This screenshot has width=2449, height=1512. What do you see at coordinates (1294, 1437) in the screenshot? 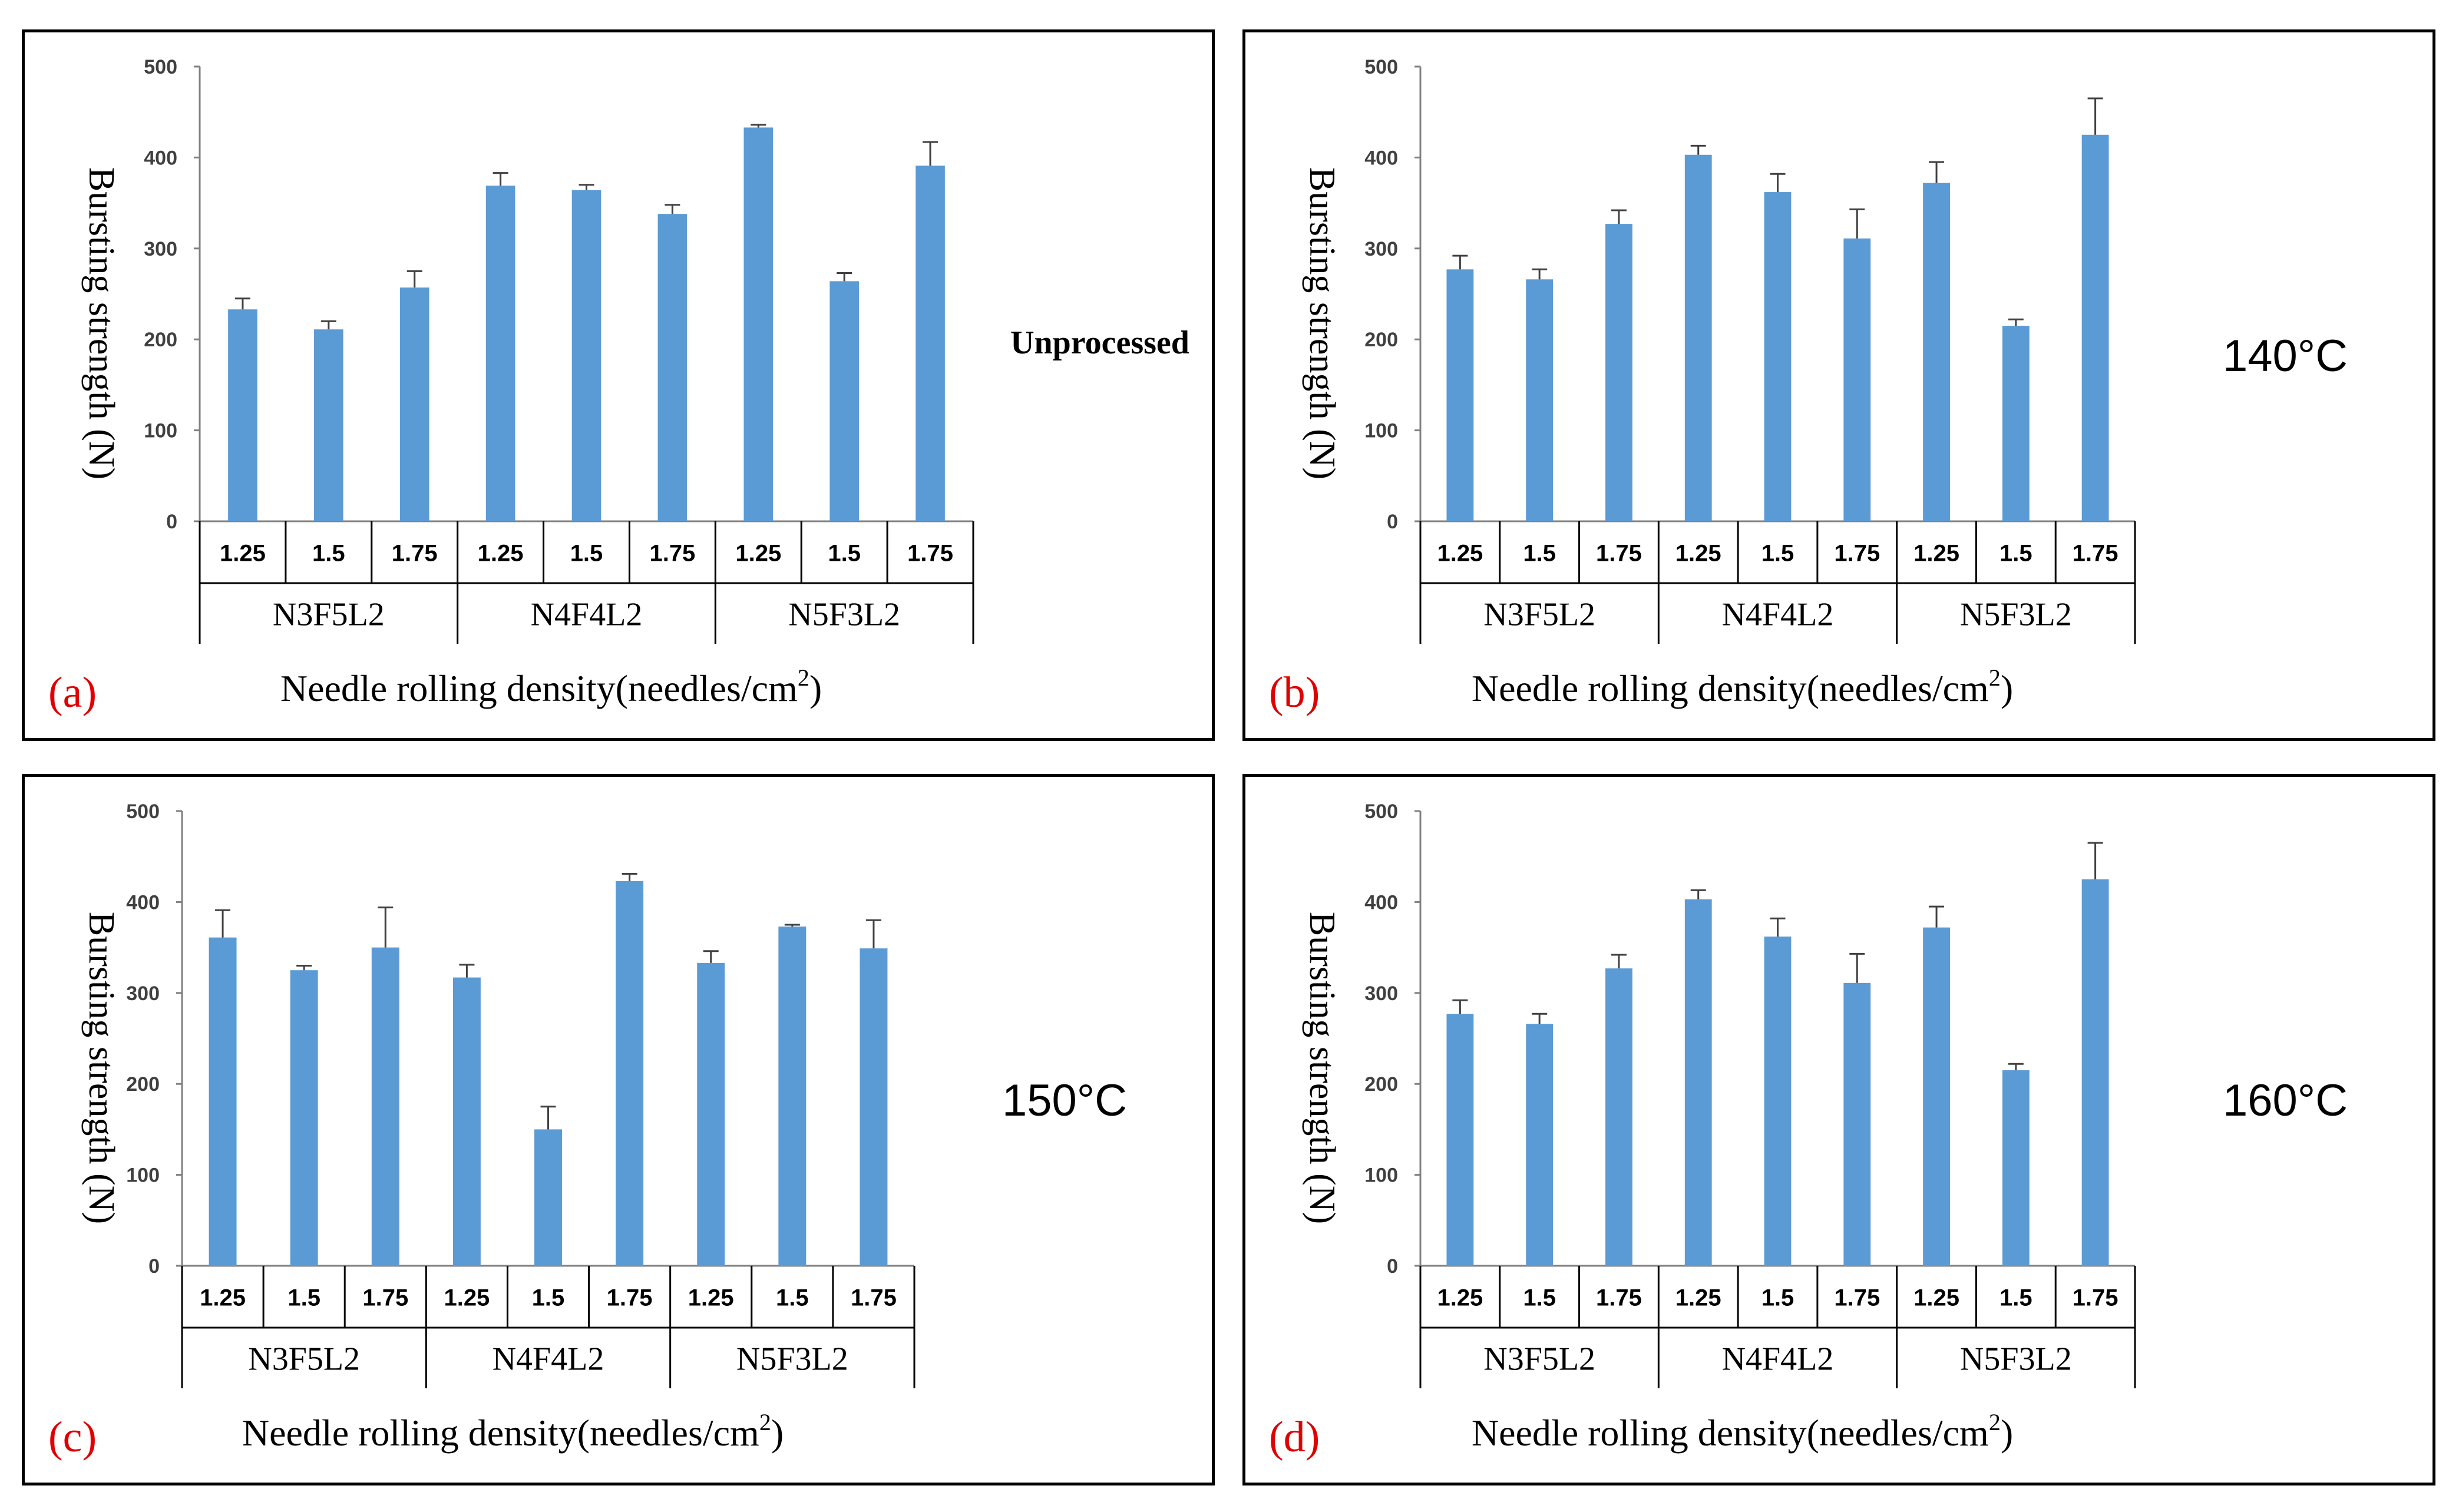
I see `panel-label: (d)` at bounding box center [1294, 1437].